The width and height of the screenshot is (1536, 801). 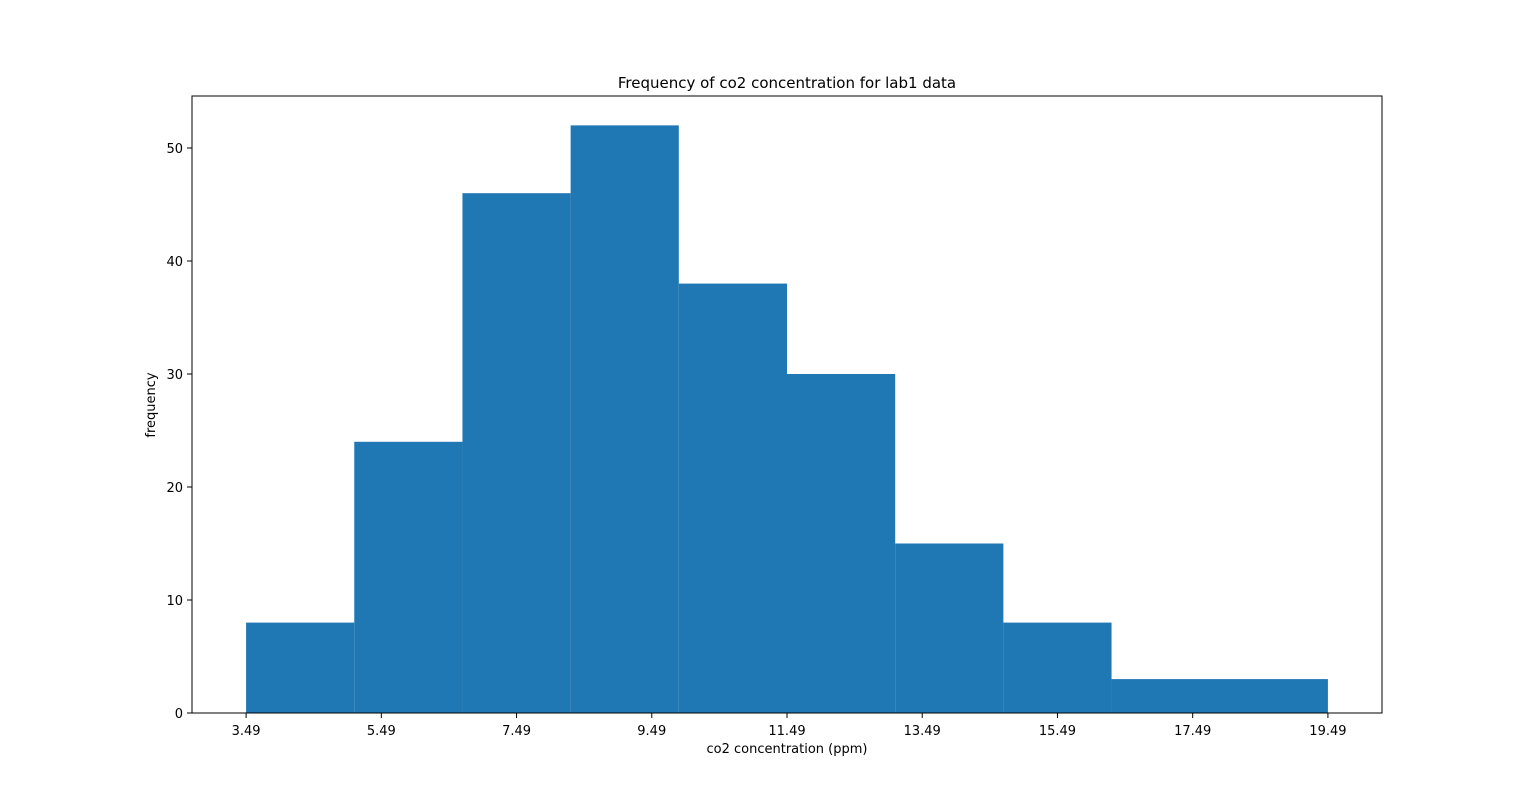 What do you see at coordinates (1057, 731) in the screenshot?
I see `x-tick-label: 15.49` at bounding box center [1057, 731].